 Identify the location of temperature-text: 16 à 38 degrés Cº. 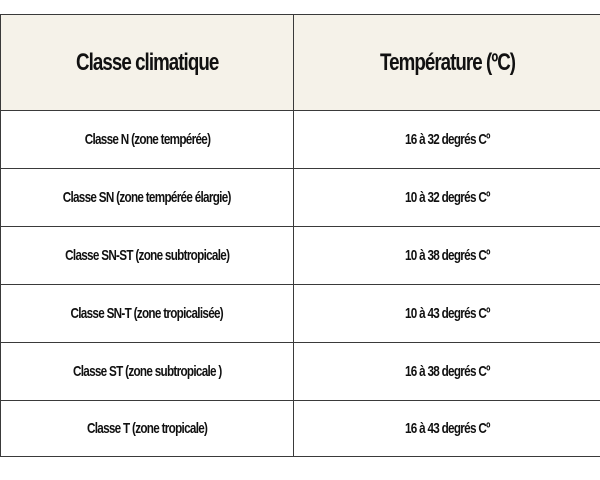
(447, 371).